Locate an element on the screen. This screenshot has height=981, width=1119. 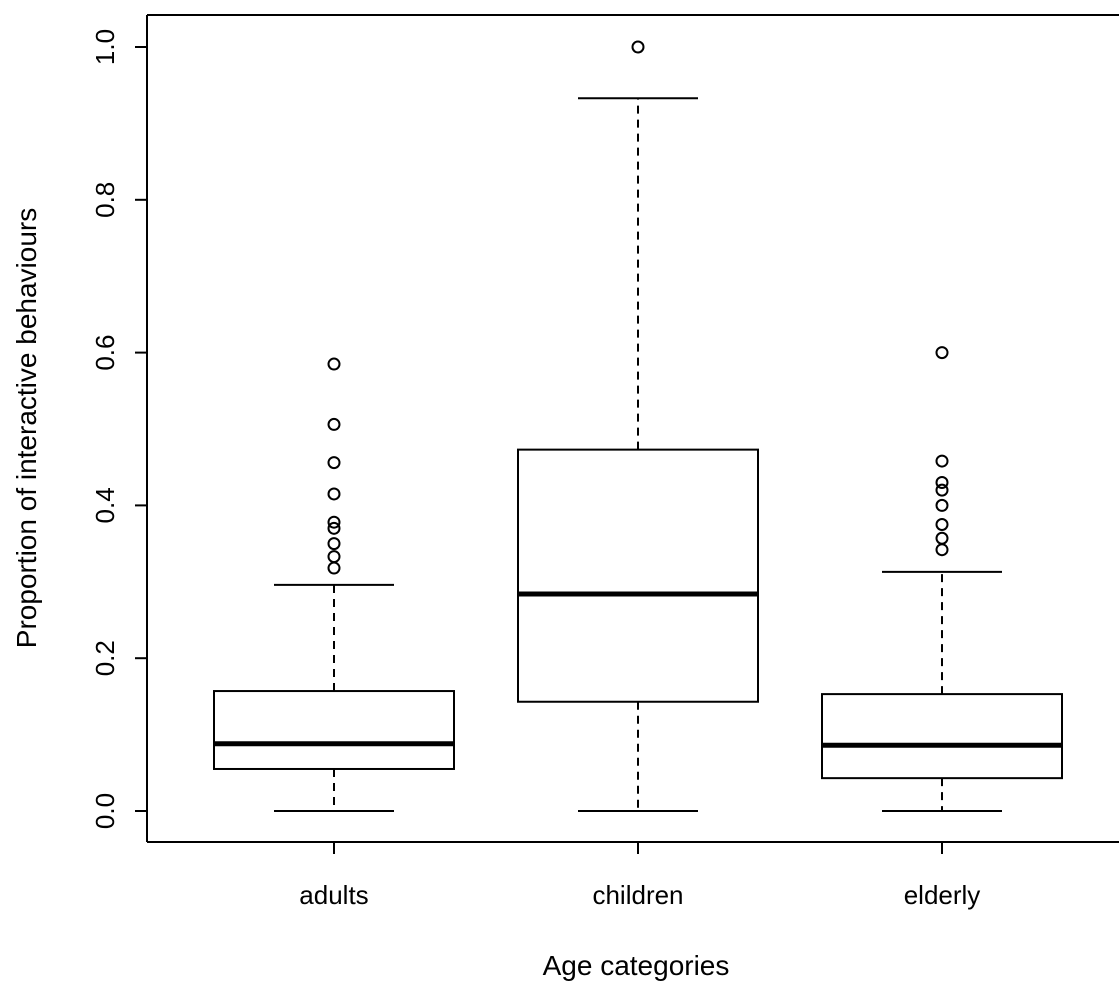
y-tick-label: 0.4 is located at coordinates (105, 505).